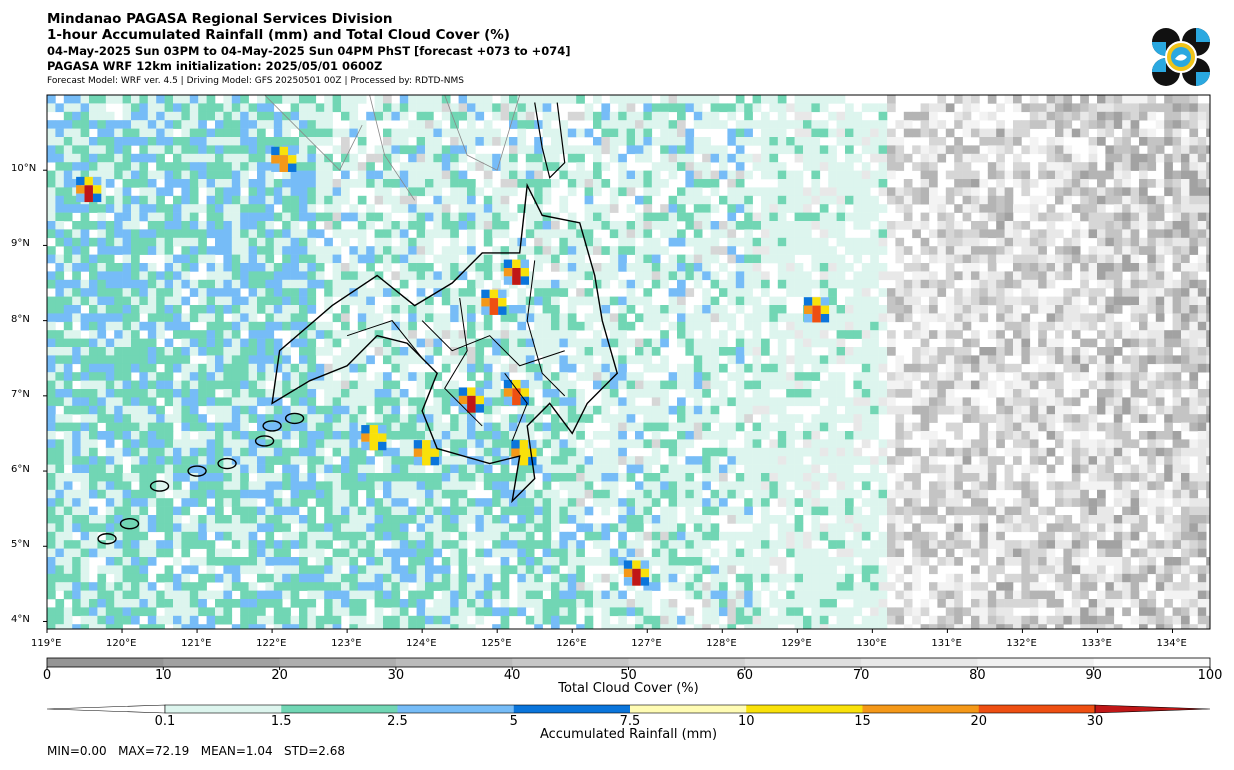 The height and width of the screenshot is (770, 1234). Describe the element at coordinates (861, 675) in the screenshot. I see `cloud-tick-label: 70` at that location.